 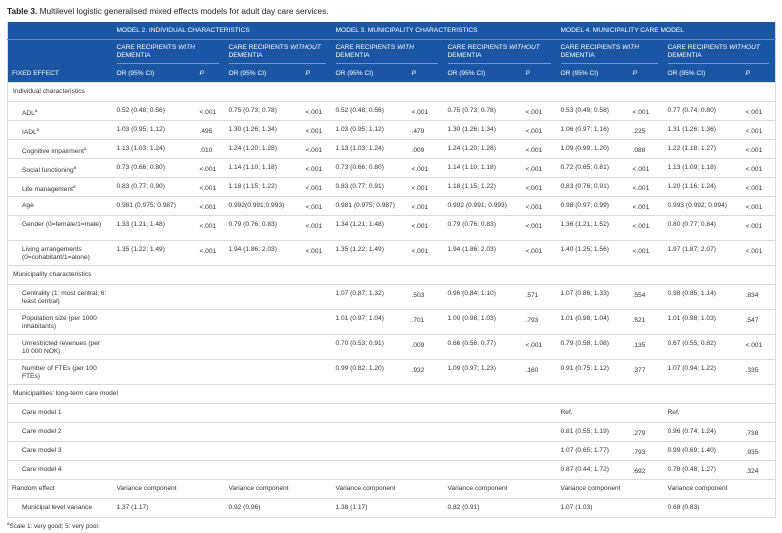 What do you see at coordinates (60, 187) in the screenshot?
I see `row-label: Life managementa` at bounding box center [60, 187].